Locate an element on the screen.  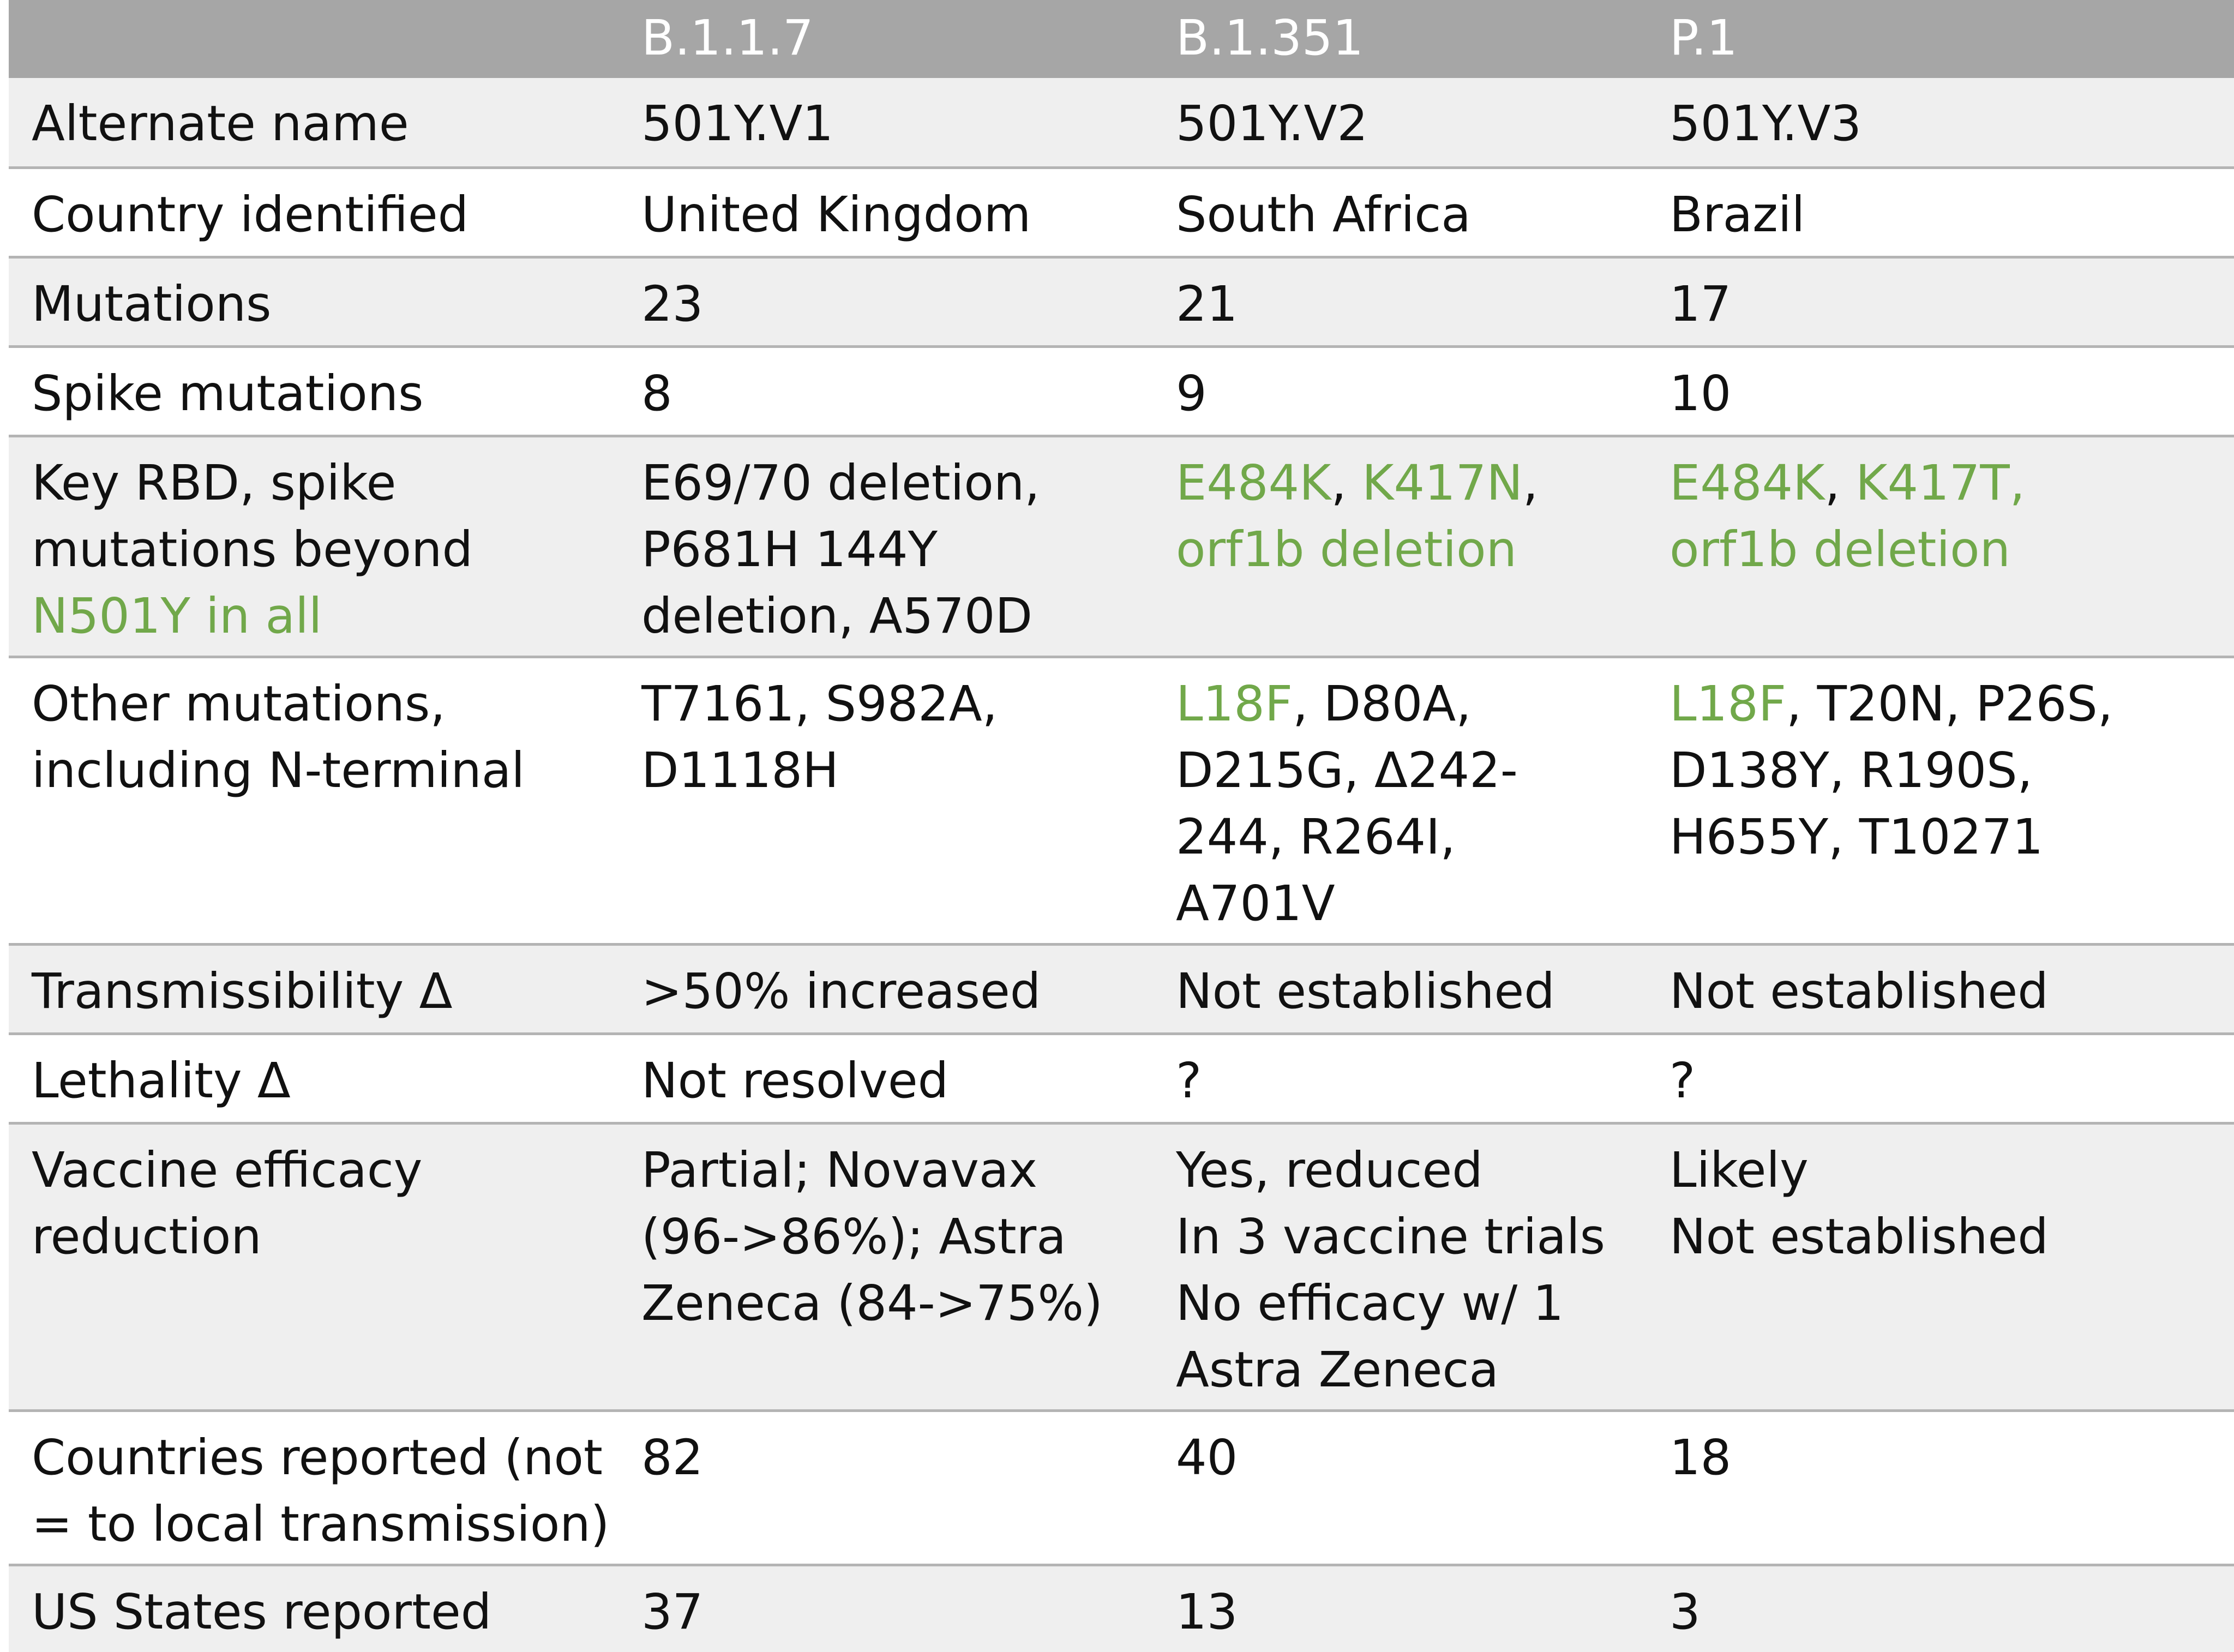
cell-line: E484K, K417T, is located at coordinates (1952, 482).